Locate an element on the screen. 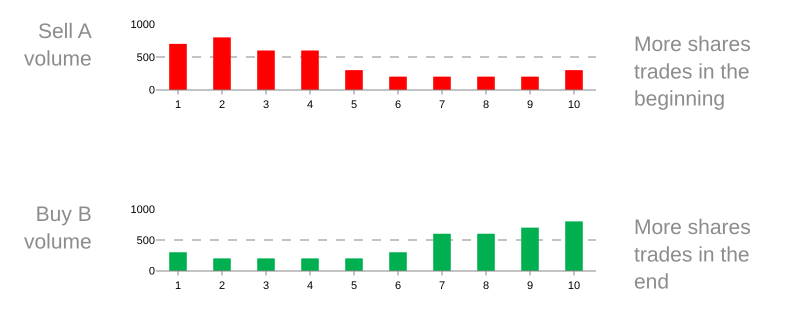 This screenshot has width=800, height=322. chart-title: Buy B volume is located at coordinates (58, 228).